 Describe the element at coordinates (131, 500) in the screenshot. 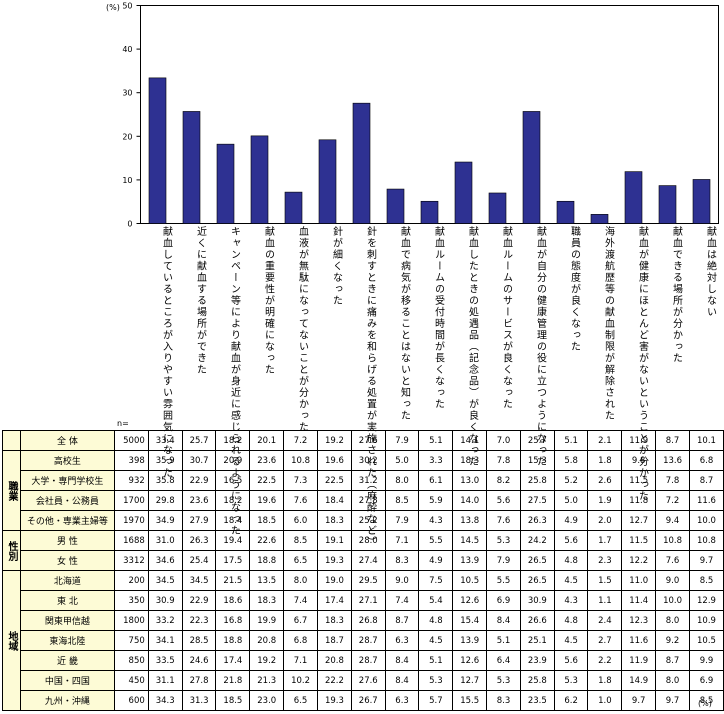

I see `sample-size-cell: 1700` at that location.